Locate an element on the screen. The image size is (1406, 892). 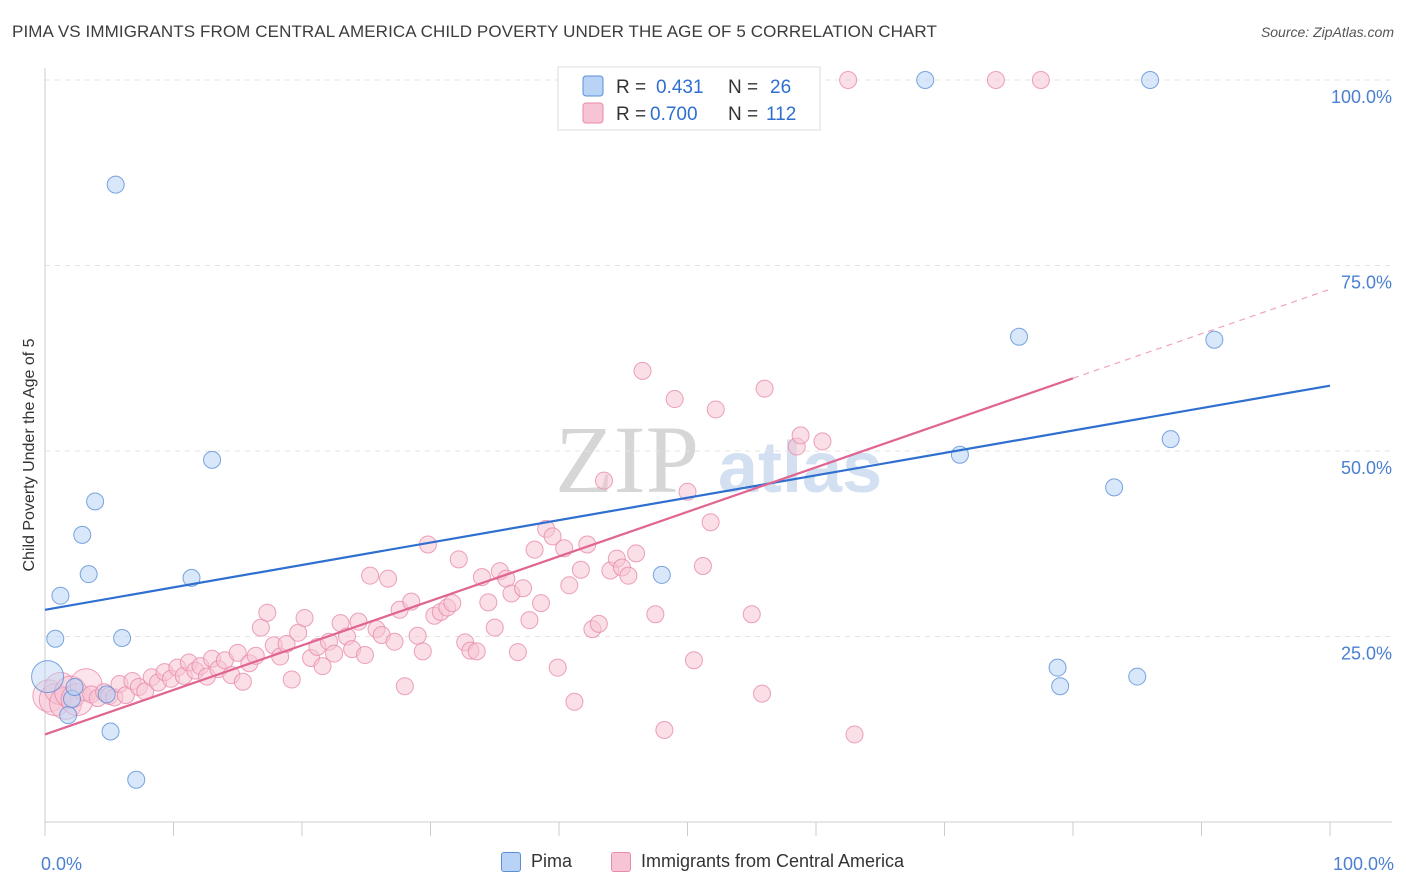
y-tick-label-4: 100.0% is located at coordinates (1361, 97).